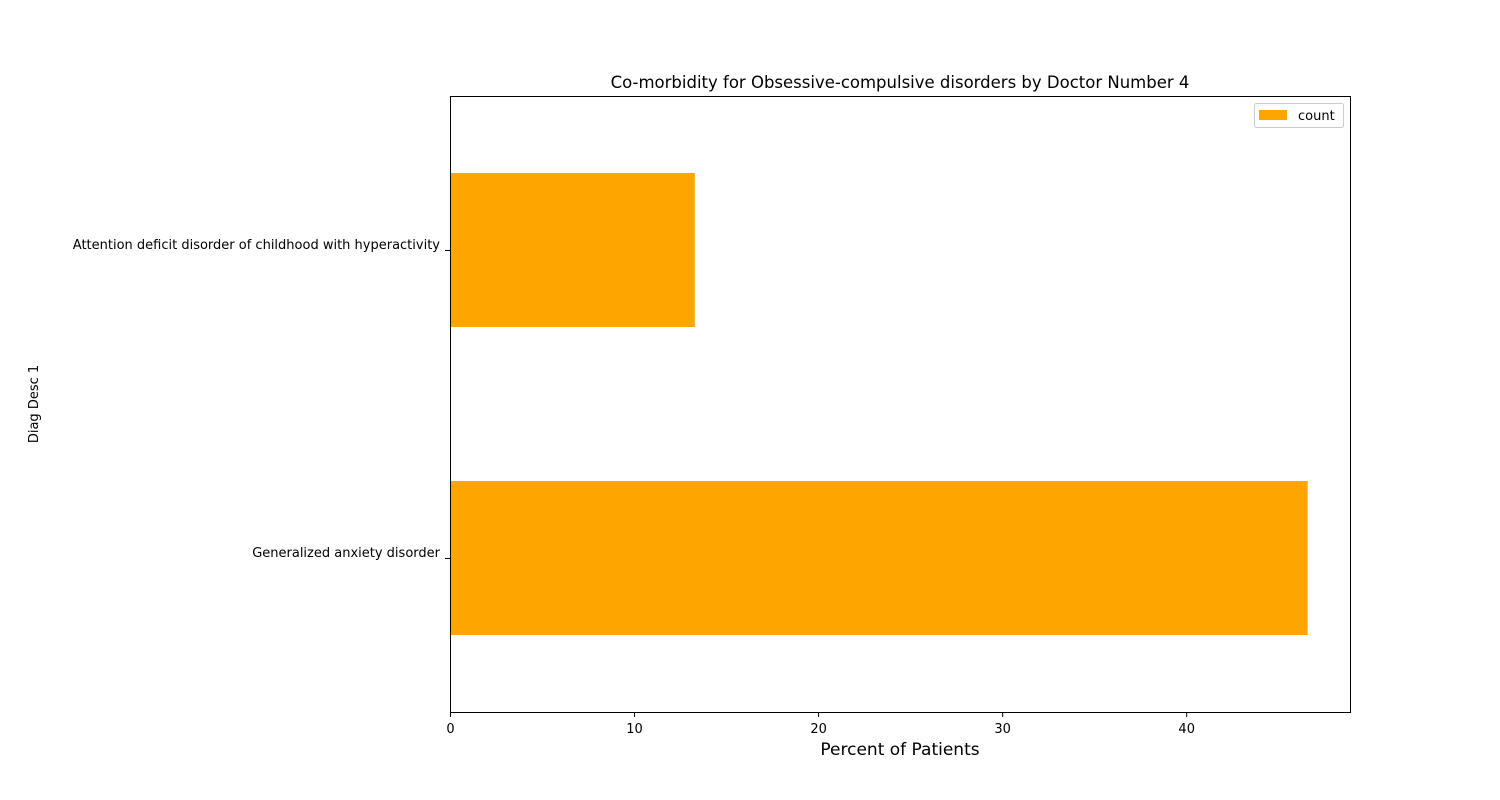 This screenshot has height=800, width=1500. I want to click on y-axis-label: Diag Desc 1, so click(34, 404).